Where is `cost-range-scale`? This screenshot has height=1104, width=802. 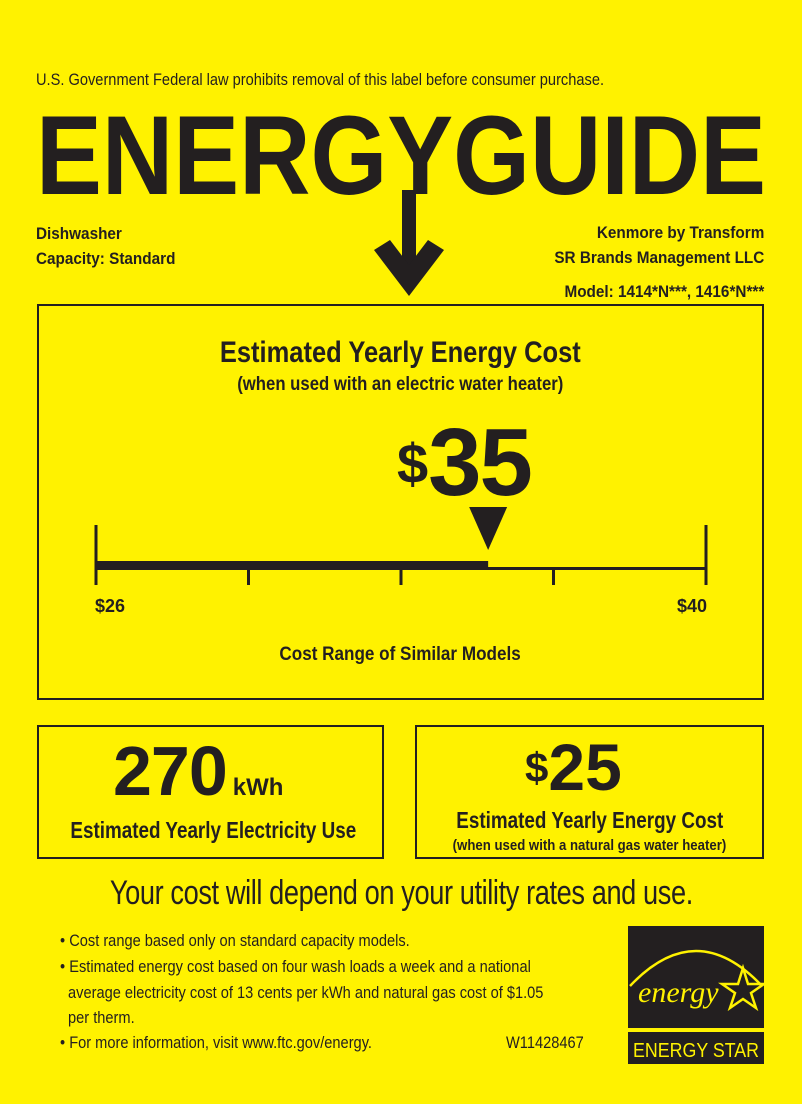 cost-range-scale is located at coordinates (401, 546).